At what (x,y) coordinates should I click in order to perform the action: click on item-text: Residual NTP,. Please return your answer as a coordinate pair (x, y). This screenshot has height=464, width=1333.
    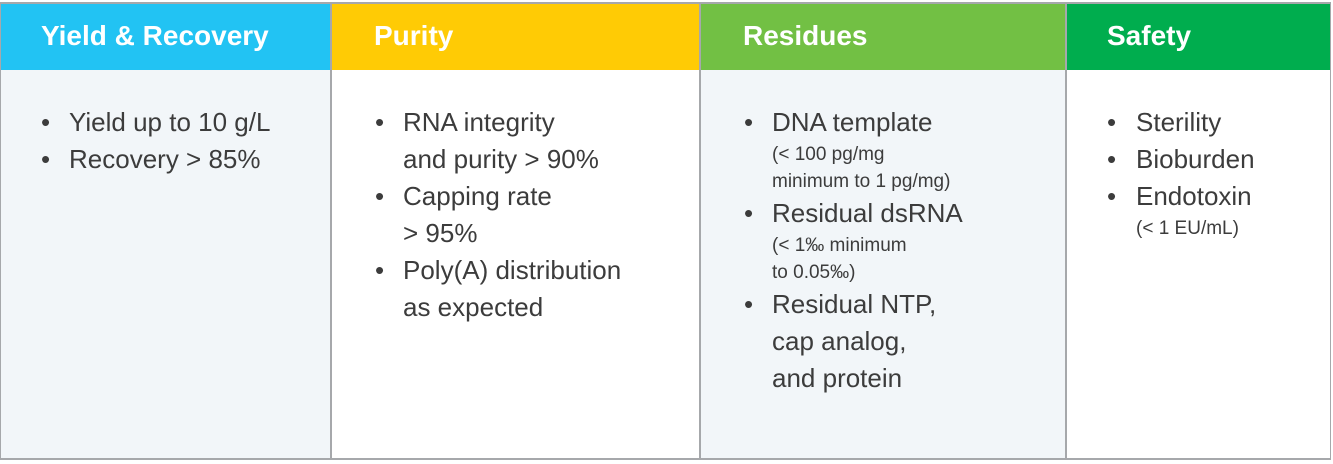
    Looking at the image, I should click on (854, 304).